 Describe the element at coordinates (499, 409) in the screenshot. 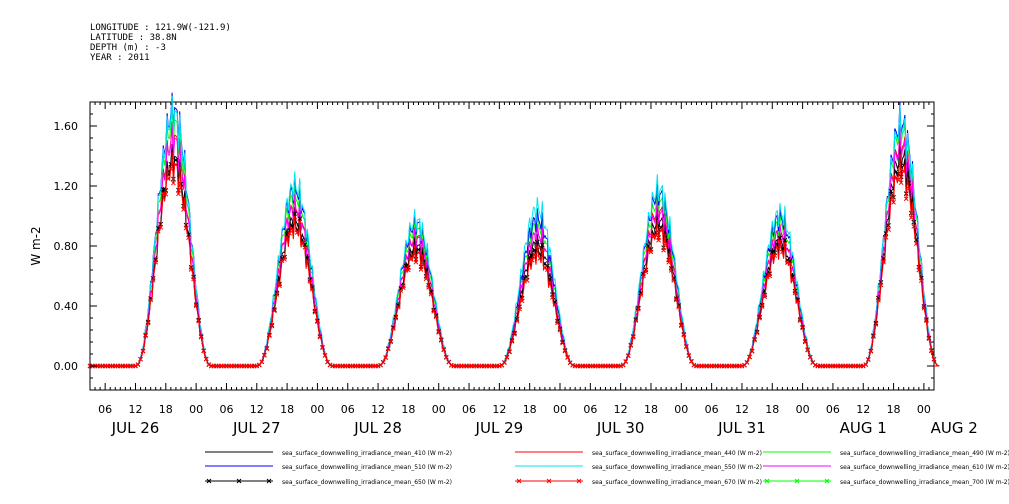

I see `x-hour-label: 12` at that location.